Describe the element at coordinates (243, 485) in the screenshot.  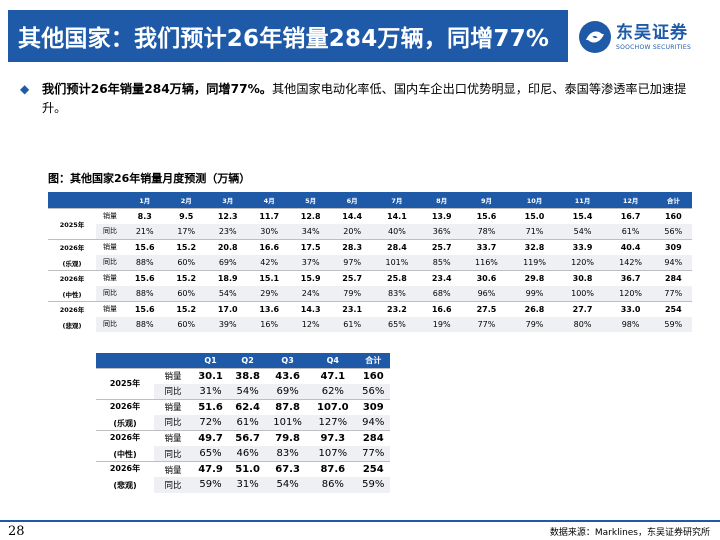
I see `quarterly-yoy-row: 同比 59% 31% 54% 86% 59%` at that location.